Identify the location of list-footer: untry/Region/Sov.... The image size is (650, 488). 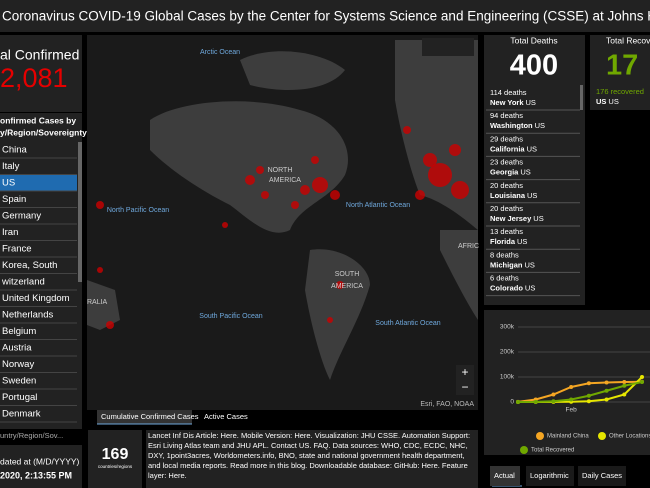
(31, 435).